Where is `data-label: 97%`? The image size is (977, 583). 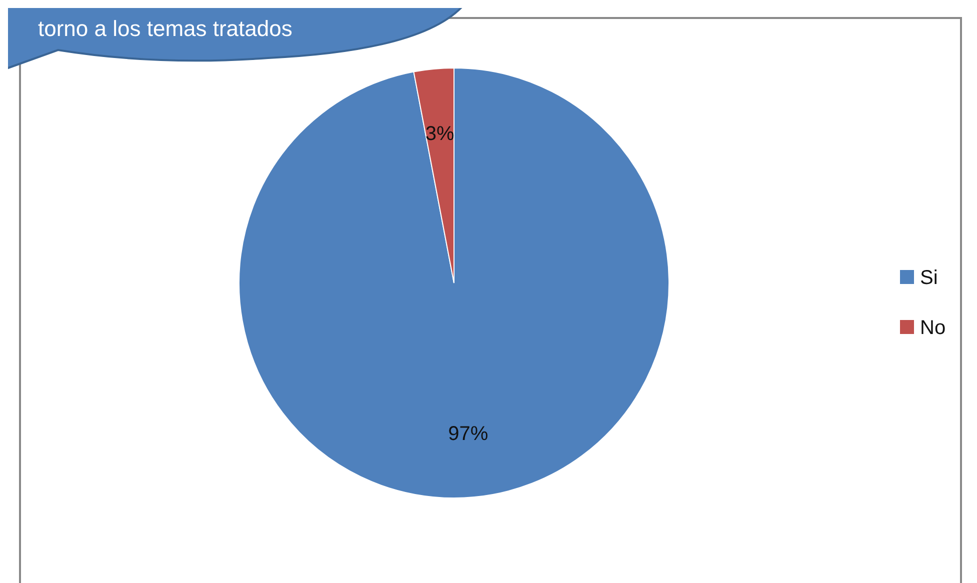
data-label: 97% is located at coordinates (468, 433).